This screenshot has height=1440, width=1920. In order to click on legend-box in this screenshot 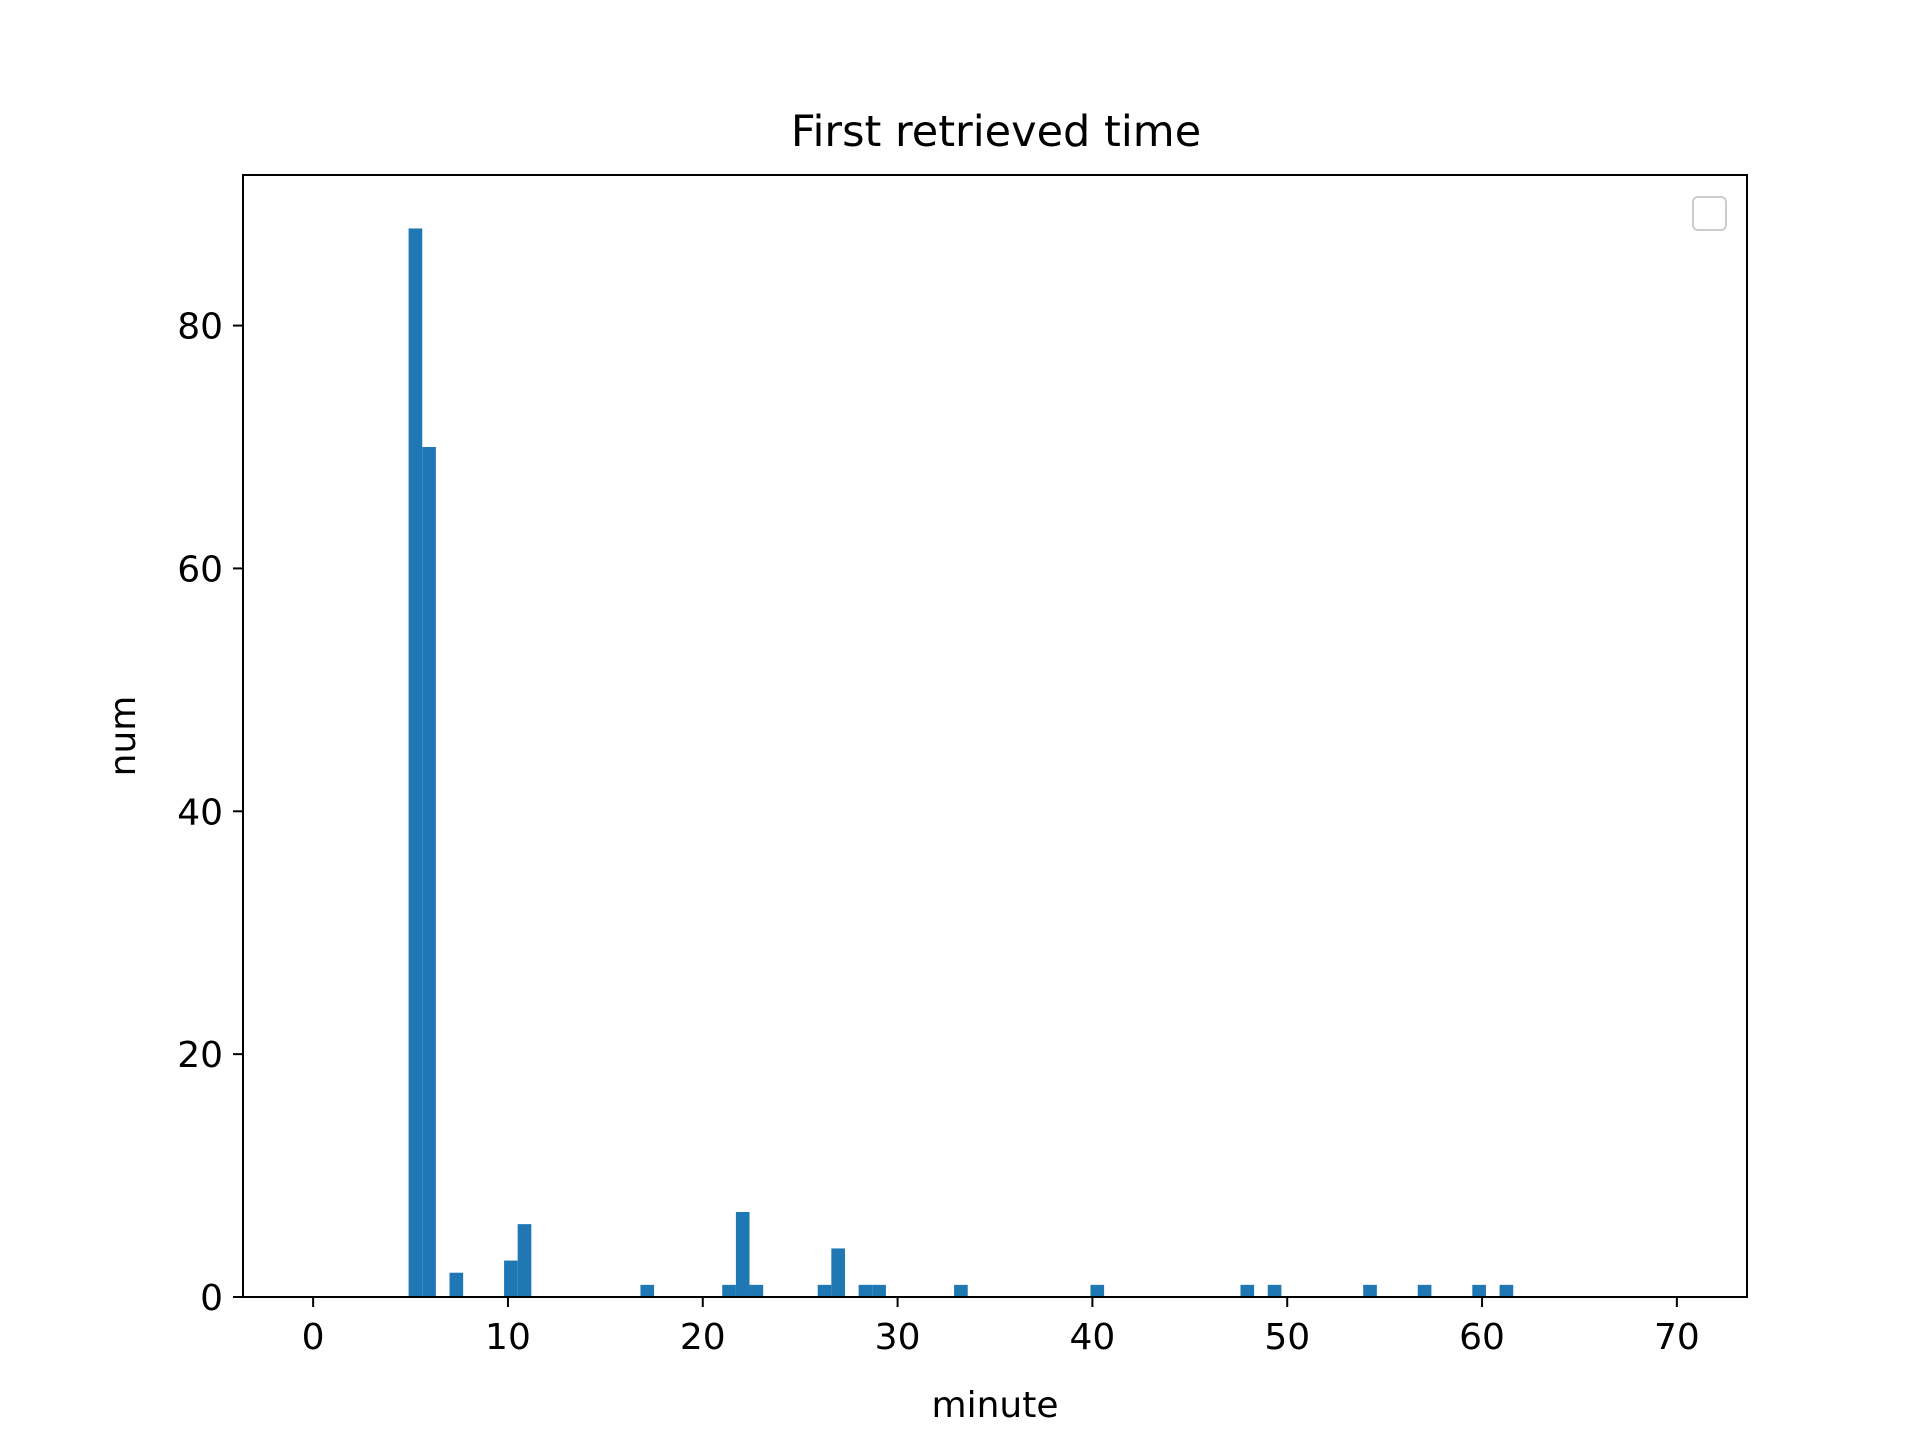, I will do `click(1709, 213)`.